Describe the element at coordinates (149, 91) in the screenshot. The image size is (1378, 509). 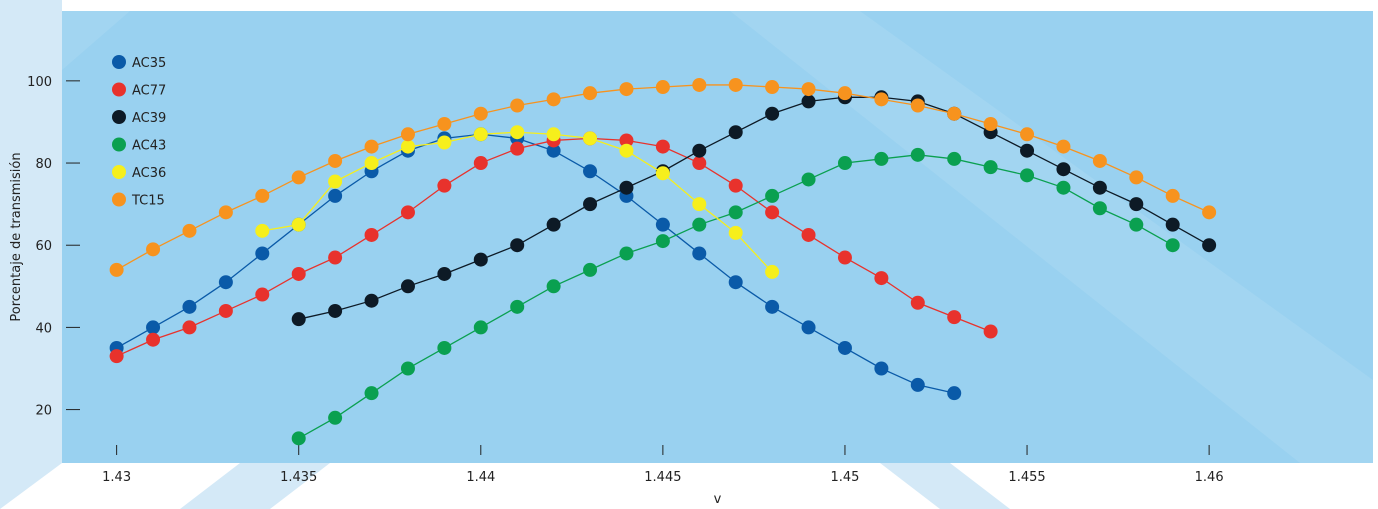
I see `legend-label: AC77` at that location.